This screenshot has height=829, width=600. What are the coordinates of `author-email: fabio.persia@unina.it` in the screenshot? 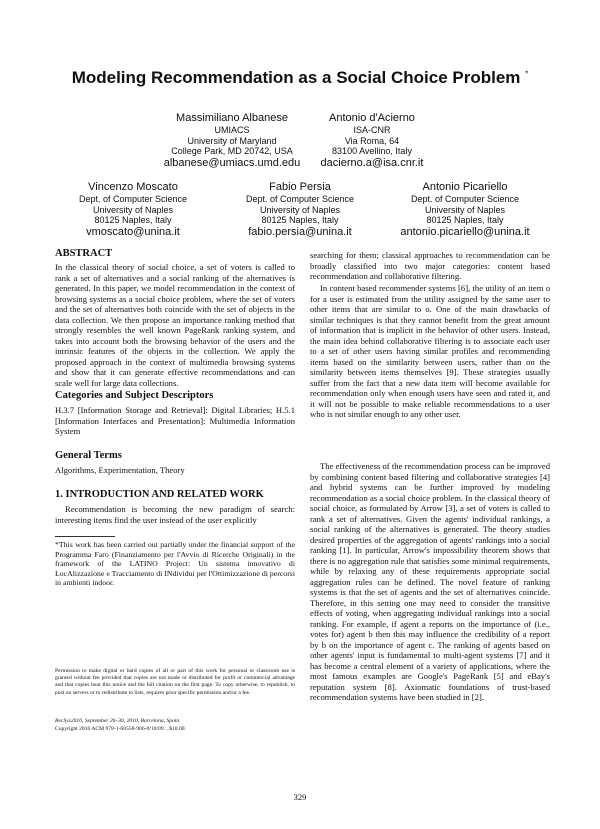 It's located at (300, 231).